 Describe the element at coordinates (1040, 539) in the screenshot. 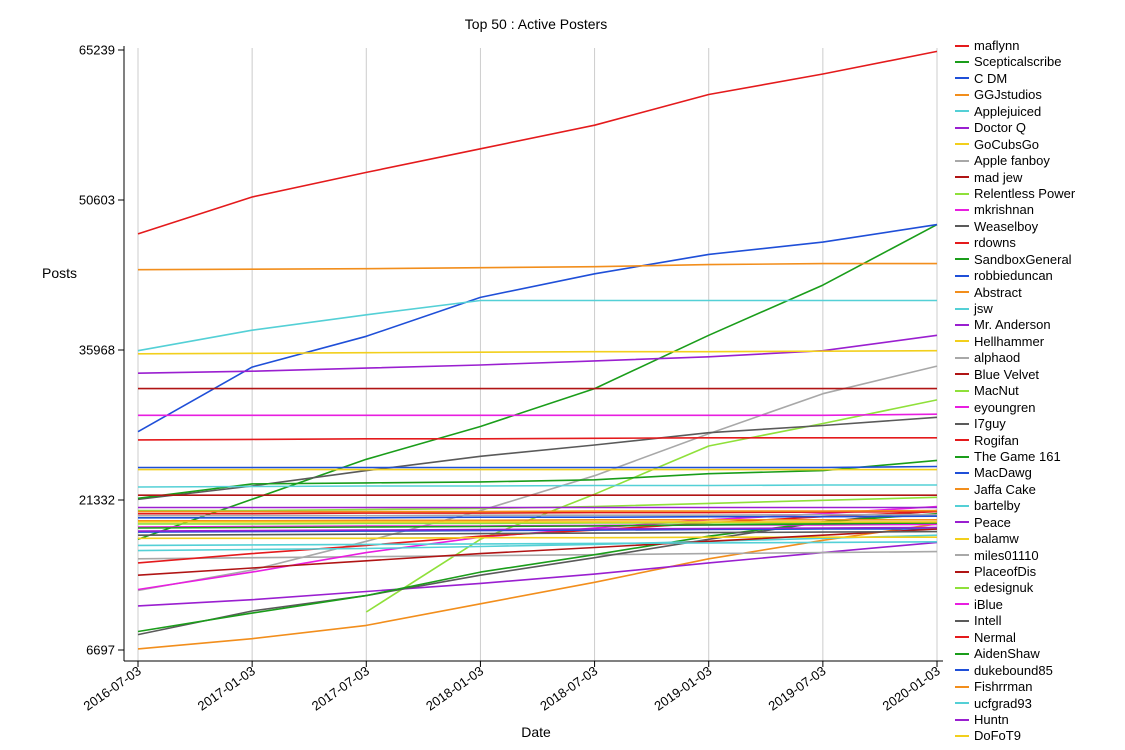

I see `legend-item: balamw` at that location.